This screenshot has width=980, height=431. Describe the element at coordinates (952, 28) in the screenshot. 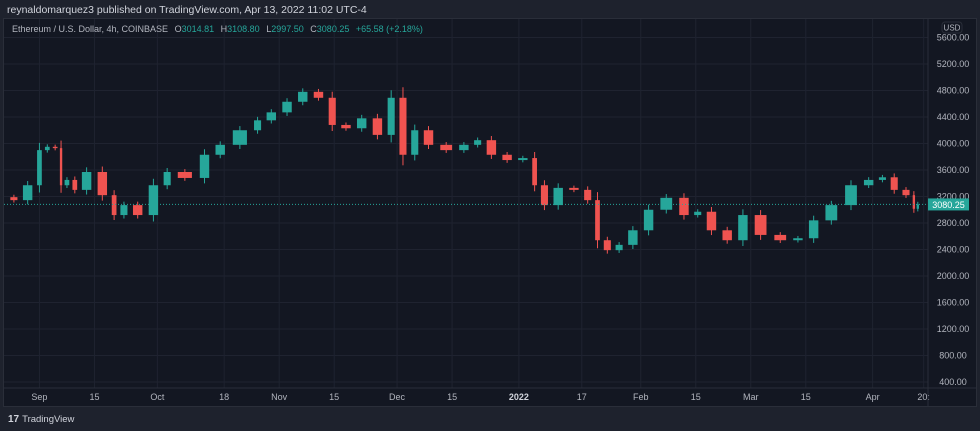

I see `currency-label: USD` at that location.